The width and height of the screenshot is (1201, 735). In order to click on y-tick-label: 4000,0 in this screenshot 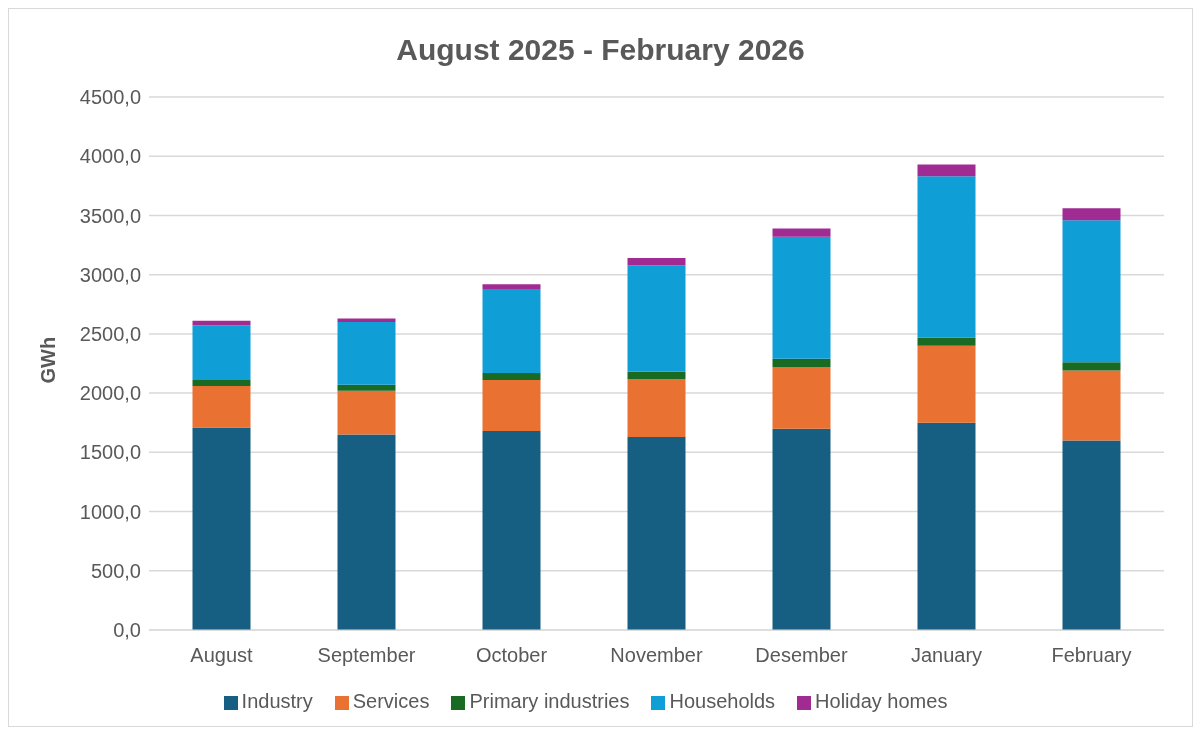, I will do `click(110, 156)`.